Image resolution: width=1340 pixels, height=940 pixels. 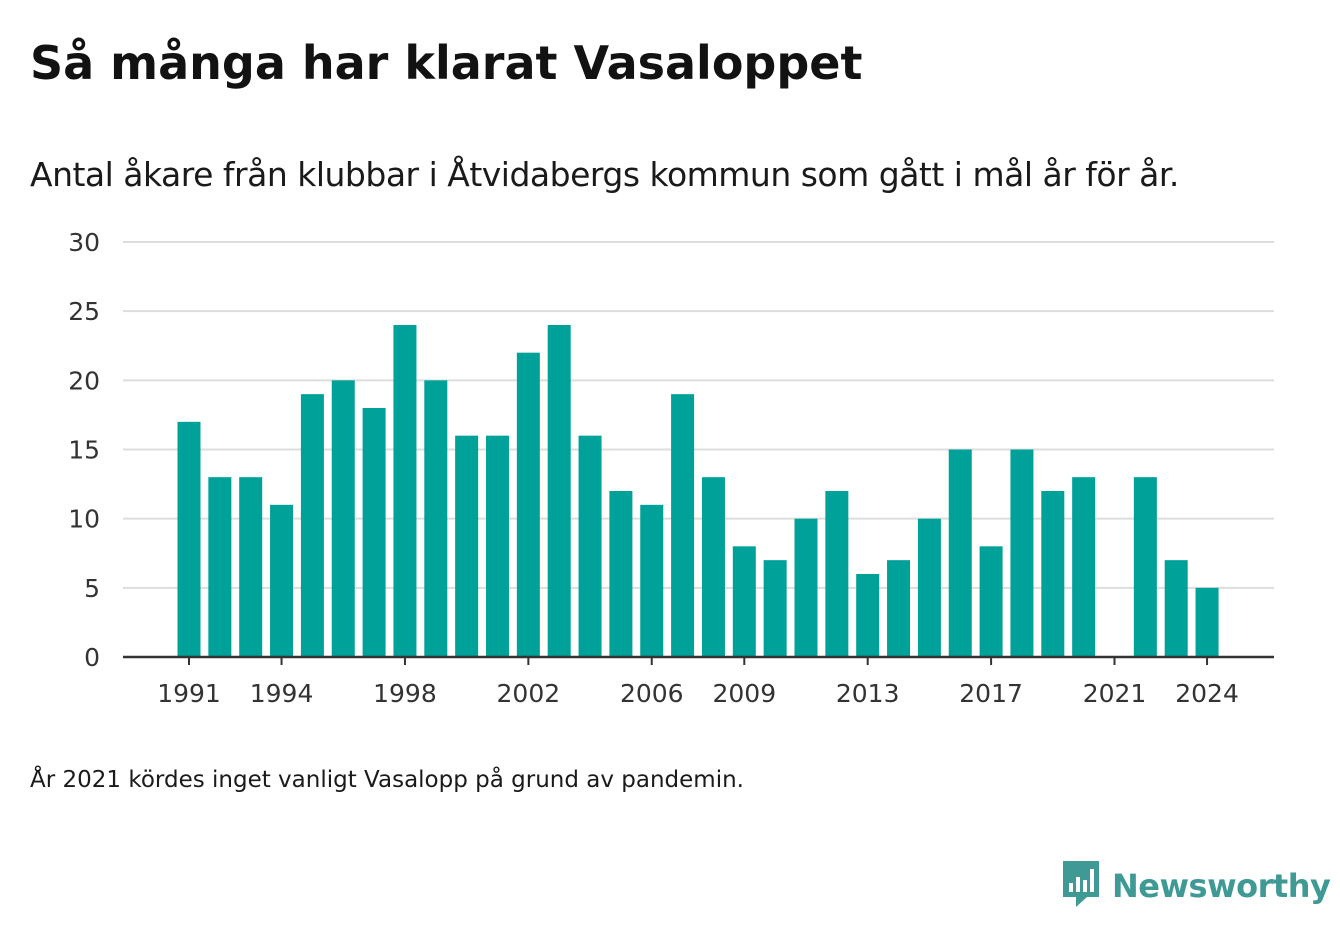 I want to click on bar-2004, so click(x=590, y=546).